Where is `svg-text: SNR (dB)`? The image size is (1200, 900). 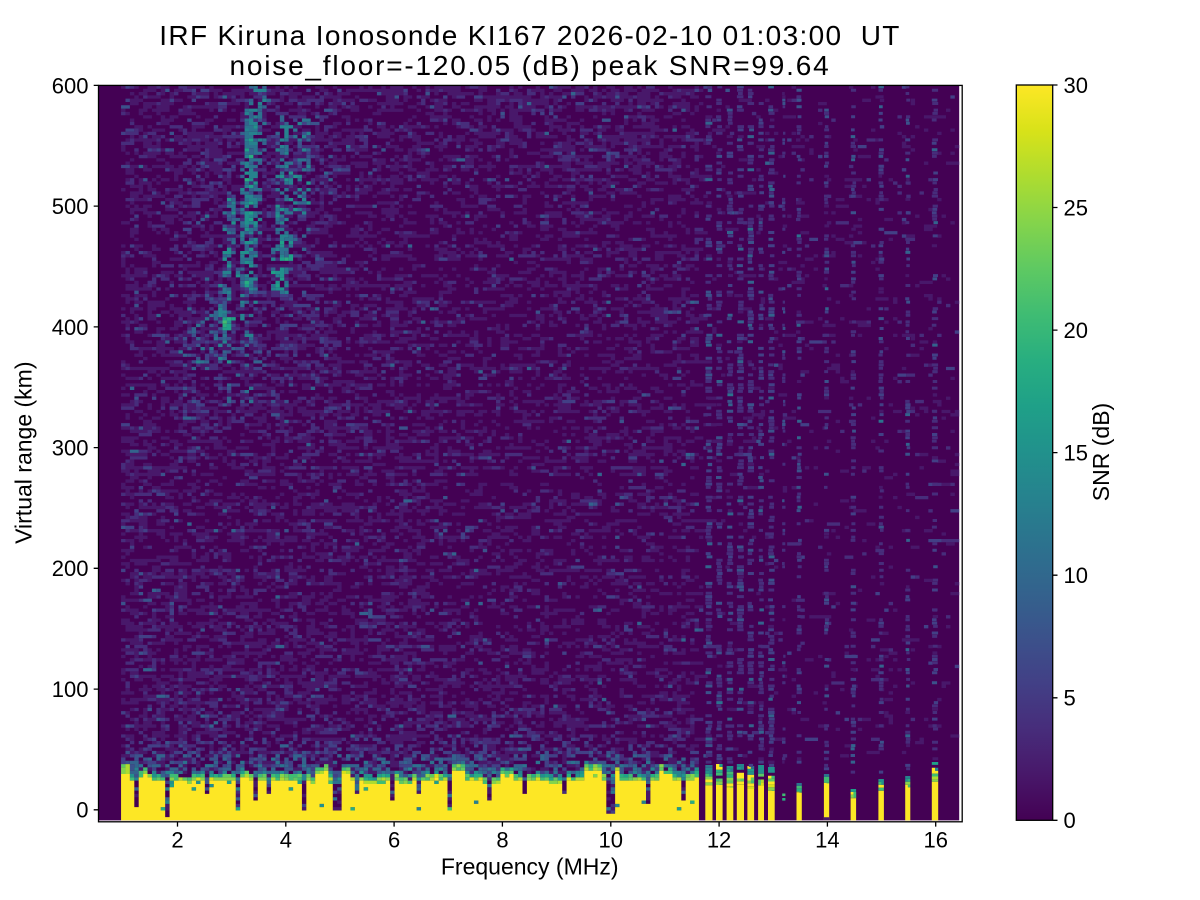
svg-text: SNR (dB) is located at coordinates (1101, 452).